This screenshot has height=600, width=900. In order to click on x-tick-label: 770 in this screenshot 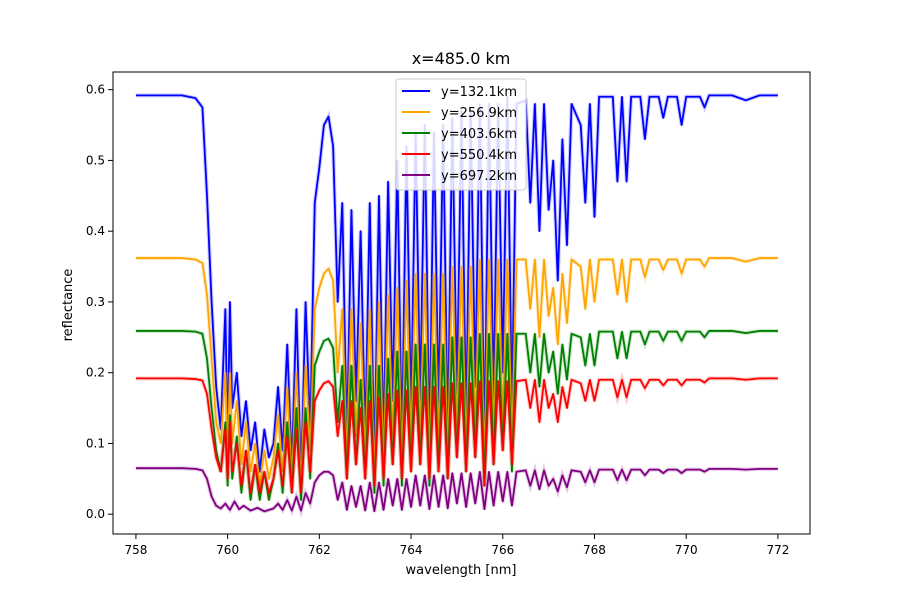, I will do `click(686, 550)`.